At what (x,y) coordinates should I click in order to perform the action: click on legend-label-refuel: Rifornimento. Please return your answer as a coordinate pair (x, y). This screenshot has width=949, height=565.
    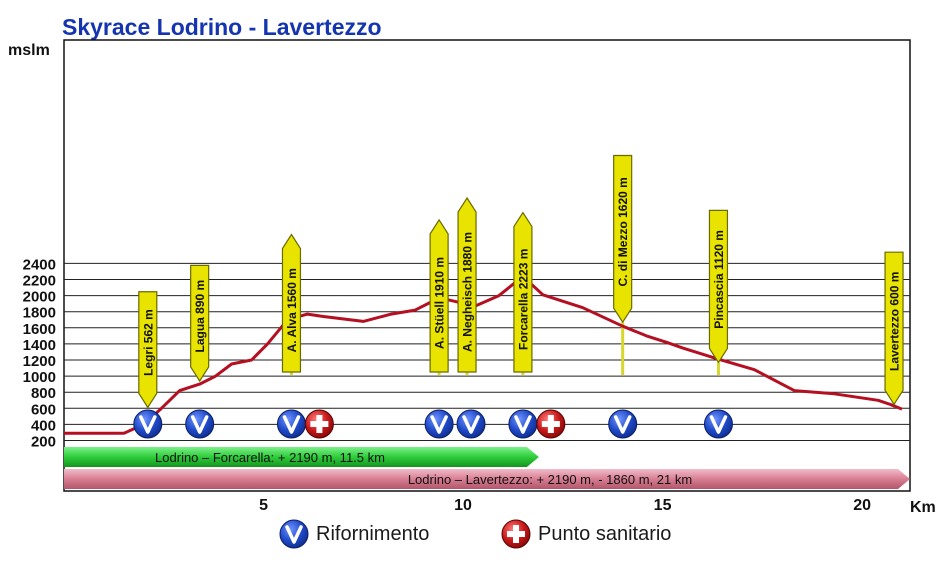
    Looking at the image, I should click on (373, 533).